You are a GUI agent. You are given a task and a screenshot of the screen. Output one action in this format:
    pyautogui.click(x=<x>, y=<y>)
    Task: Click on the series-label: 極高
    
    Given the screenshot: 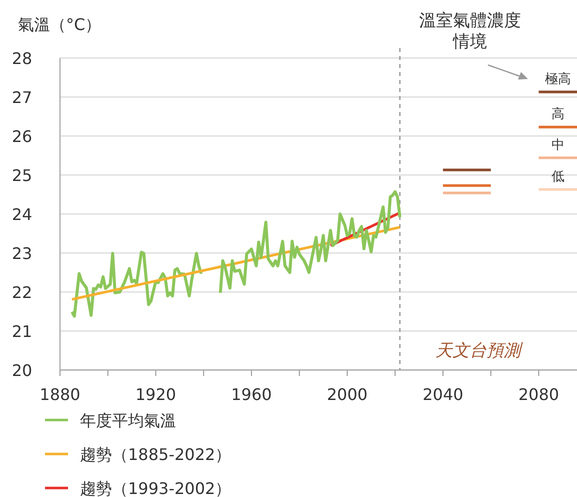 What is the action you would take?
    pyautogui.click(x=557, y=78)
    